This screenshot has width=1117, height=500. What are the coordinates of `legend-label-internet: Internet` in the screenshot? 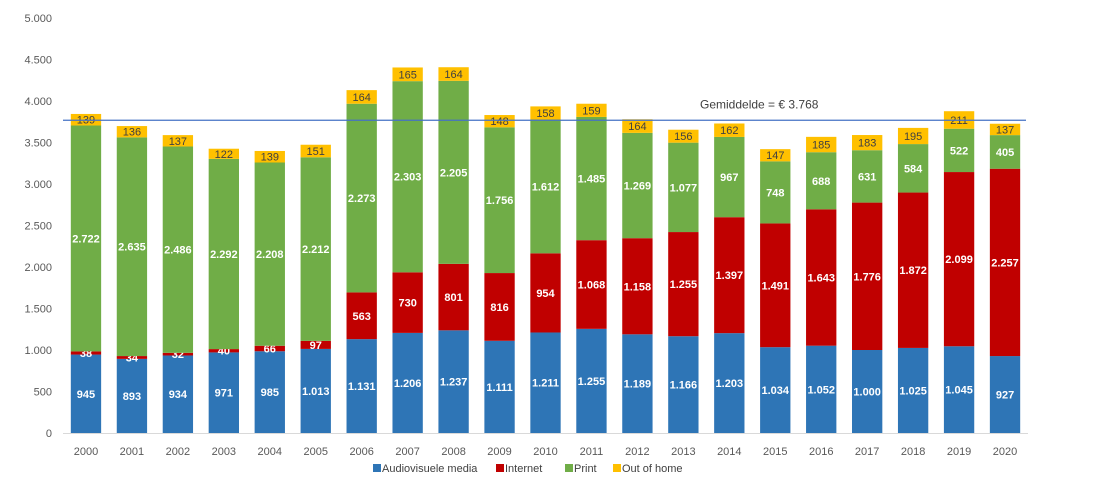 It's located at (523, 469).